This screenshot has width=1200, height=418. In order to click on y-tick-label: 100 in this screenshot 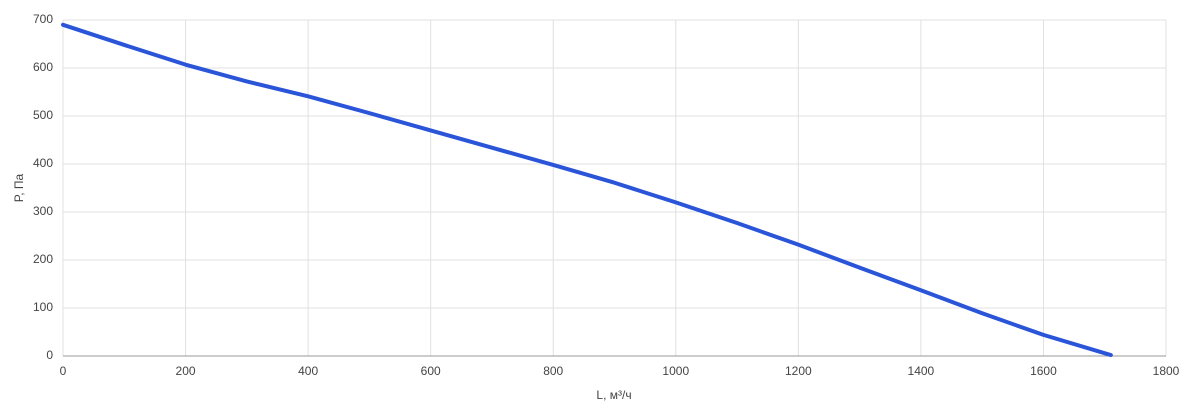, I will do `click(43, 307)`.